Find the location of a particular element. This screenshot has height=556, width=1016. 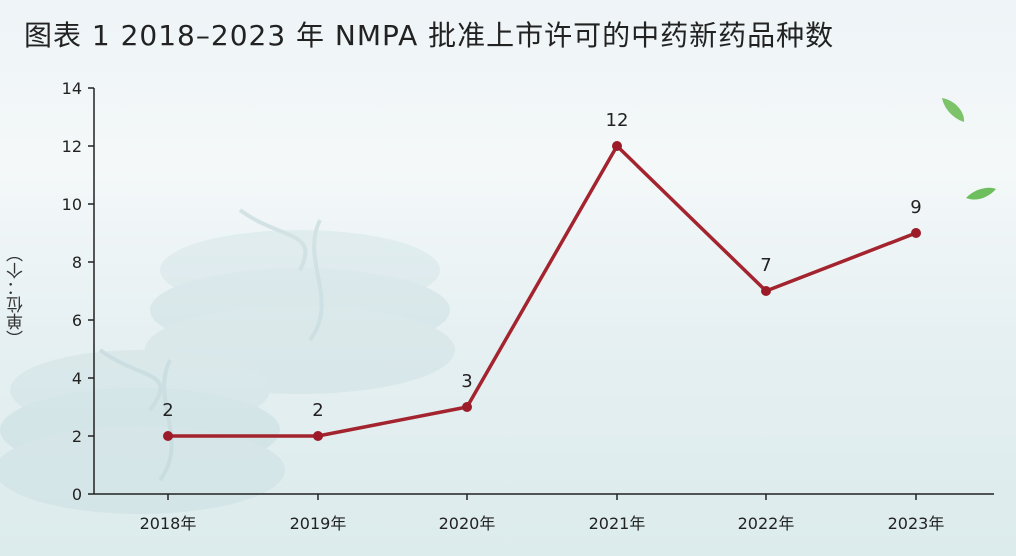

x-tick-label: 2022年 is located at coordinates (766, 523).